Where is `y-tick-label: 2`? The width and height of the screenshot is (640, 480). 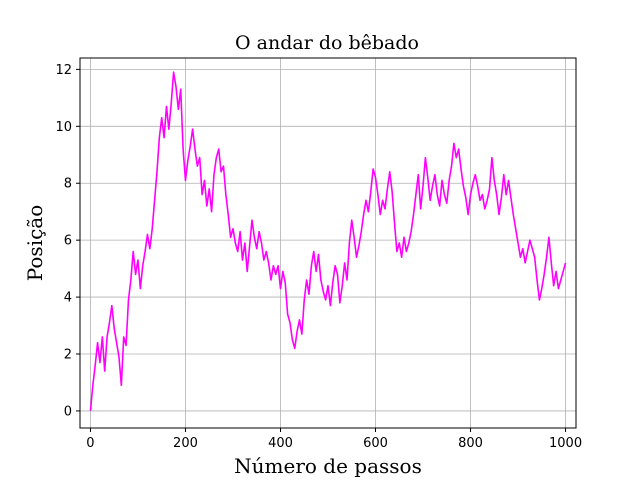 y-tick-label: 2 is located at coordinates (68, 355).